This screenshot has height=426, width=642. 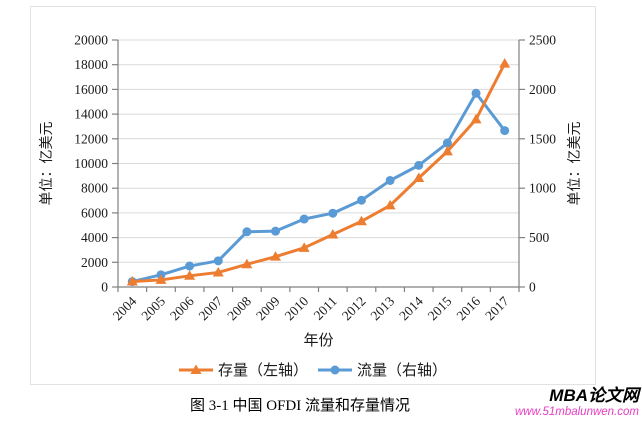 I want to click on chart-legend: 存量（左轴） 流量（右轴）, so click(x=313, y=369).